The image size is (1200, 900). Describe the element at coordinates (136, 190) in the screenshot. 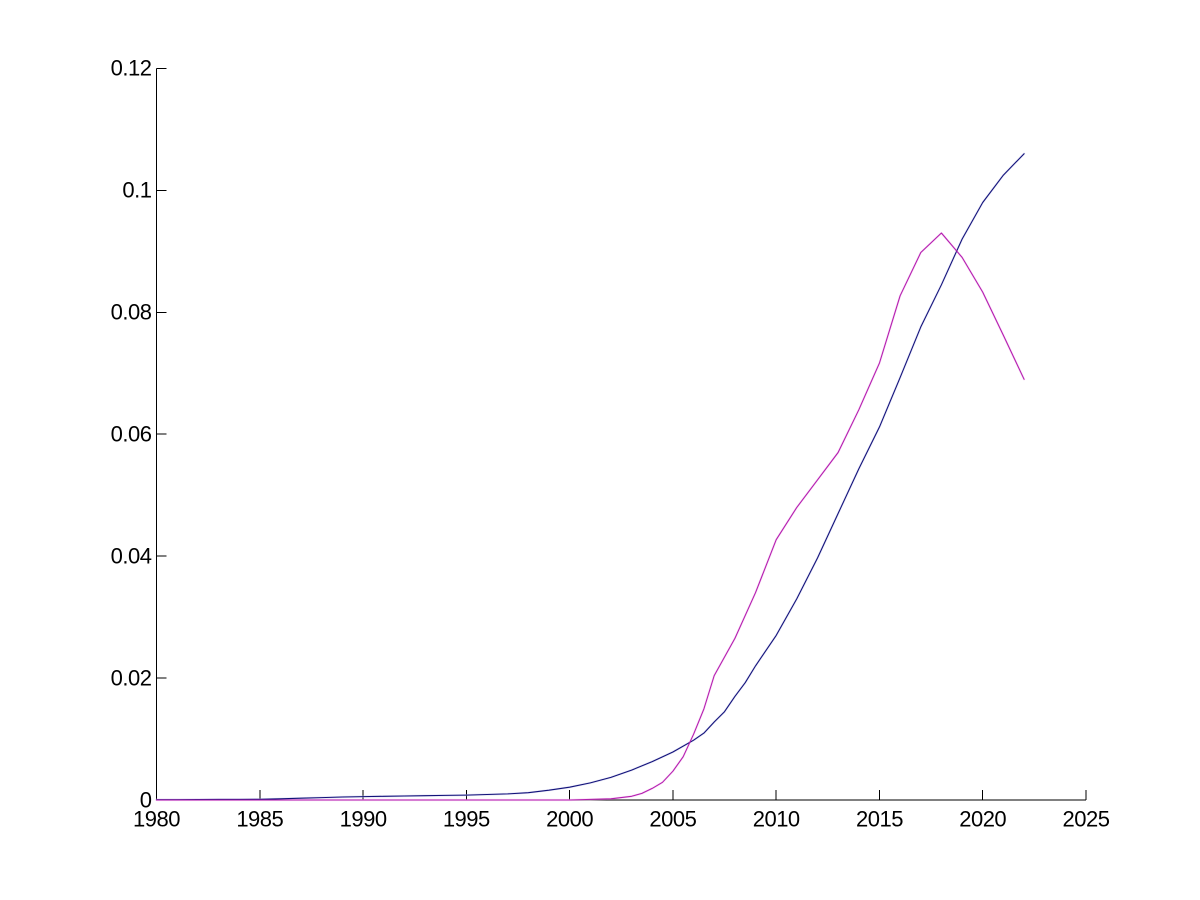

I see `svg-text: 0.1` at that location.